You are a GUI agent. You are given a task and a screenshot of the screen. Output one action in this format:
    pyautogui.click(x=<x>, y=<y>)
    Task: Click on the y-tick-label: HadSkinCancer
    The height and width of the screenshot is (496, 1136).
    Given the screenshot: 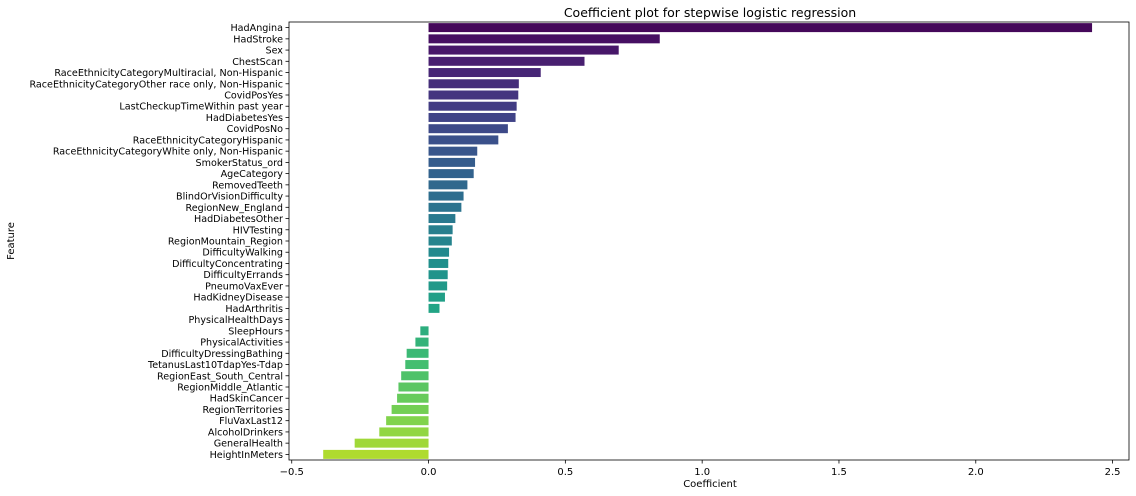 What is the action you would take?
    pyautogui.click(x=246, y=399)
    